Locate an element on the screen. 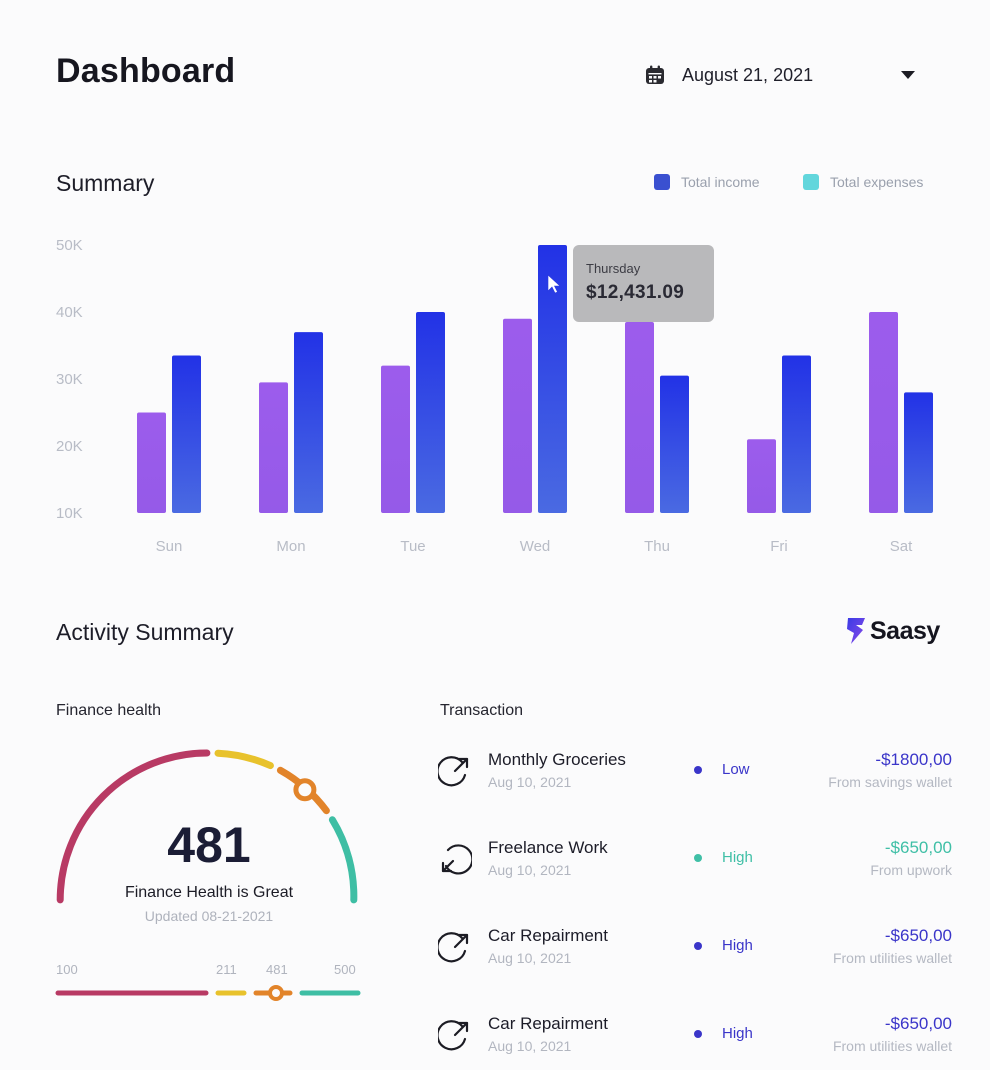  page-title: Dashboard is located at coordinates (146, 71).